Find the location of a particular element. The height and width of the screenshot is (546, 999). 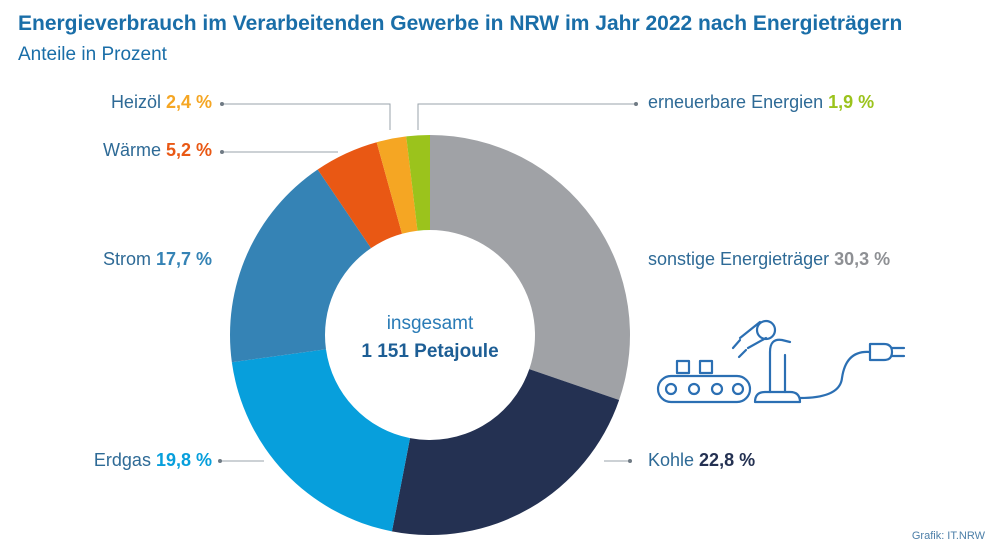

slice-label-4: Wärme 5,2 % is located at coordinates (157, 150).